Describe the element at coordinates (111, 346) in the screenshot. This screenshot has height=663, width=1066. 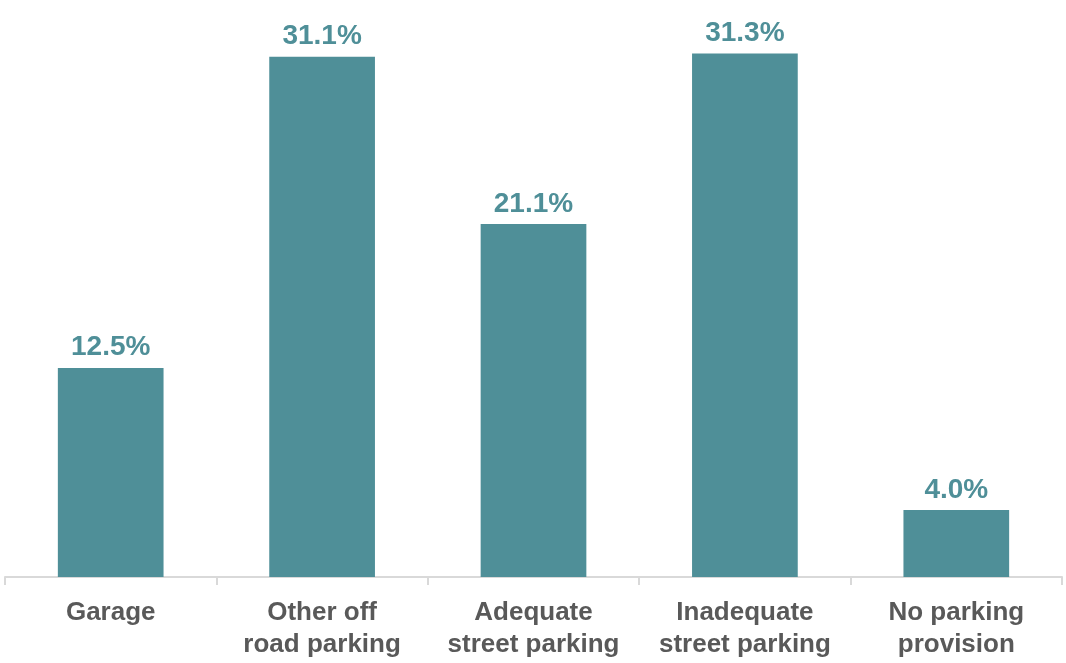
I see `data-label: 12.5%` at that location.